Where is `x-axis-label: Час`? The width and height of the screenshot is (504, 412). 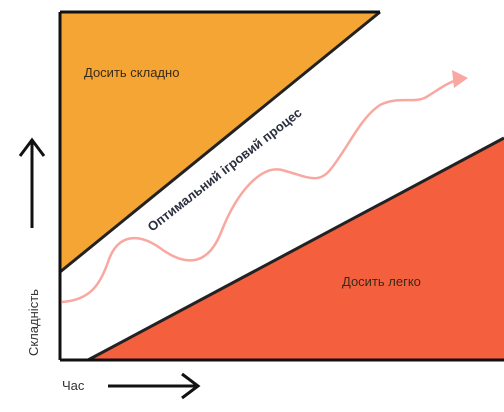 x-axis-label: Час is located at coordinates (73, 385).